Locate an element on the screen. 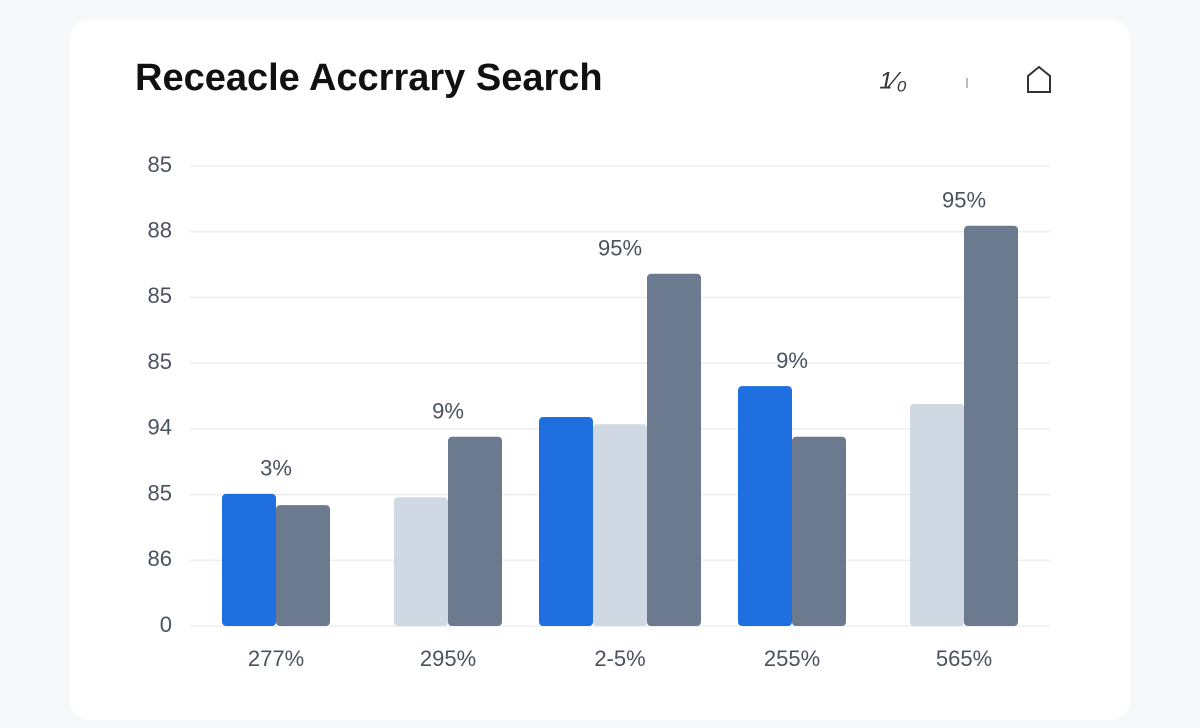 This screenshot has width=1200, height=728. y-tick-label: 86 is located at coordinates (160, 558).